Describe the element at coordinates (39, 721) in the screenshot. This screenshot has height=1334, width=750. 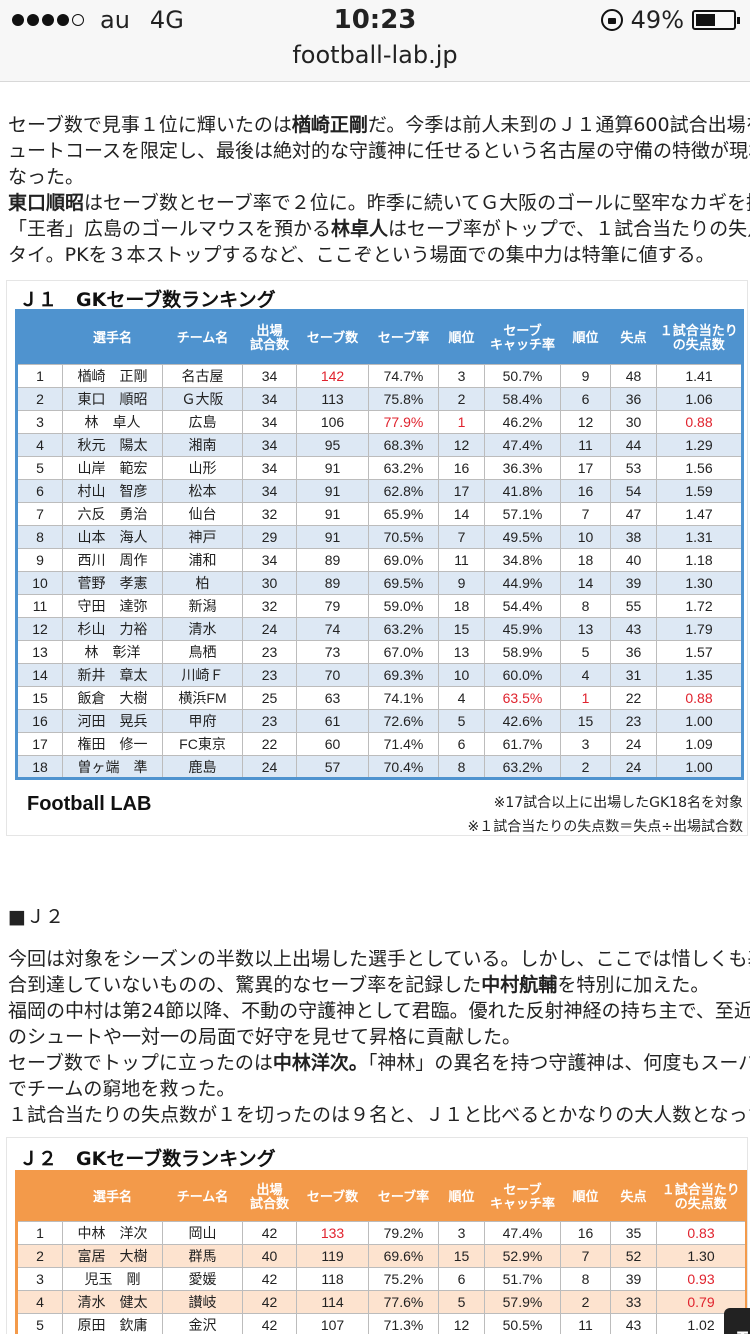
I see `table-cell: 16` at that location.